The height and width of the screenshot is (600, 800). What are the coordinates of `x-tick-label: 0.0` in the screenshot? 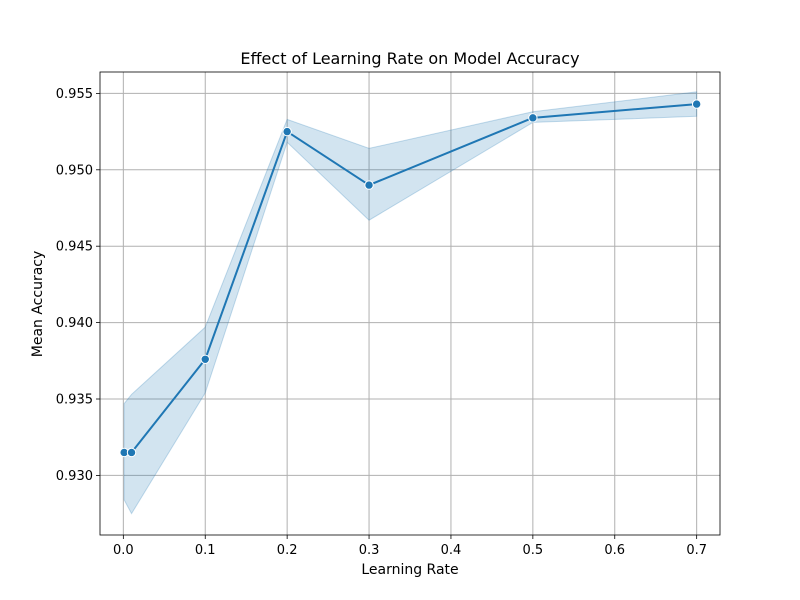 It's located at (123, 550).